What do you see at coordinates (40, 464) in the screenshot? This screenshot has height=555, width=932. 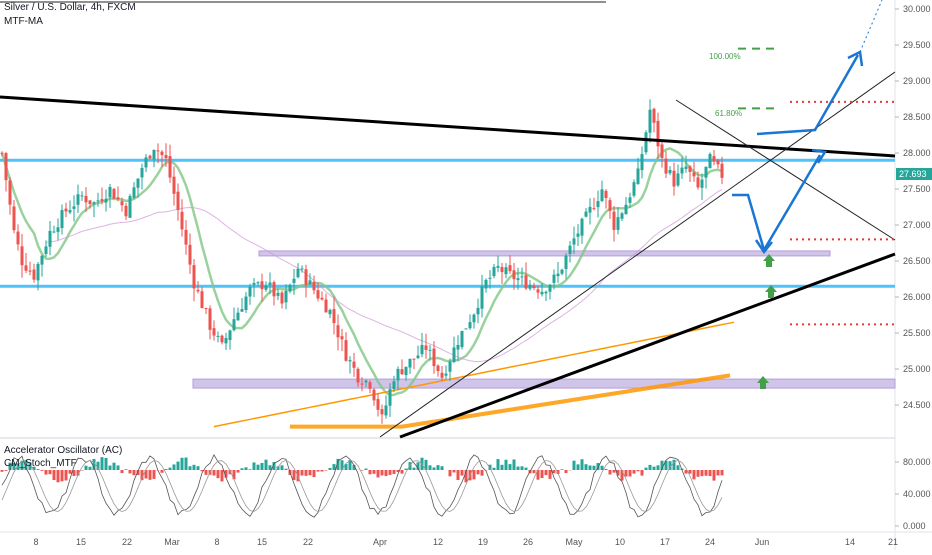 I see `stoch-legend: CM_Stoch_MTF` at bounding box center [40, 464].